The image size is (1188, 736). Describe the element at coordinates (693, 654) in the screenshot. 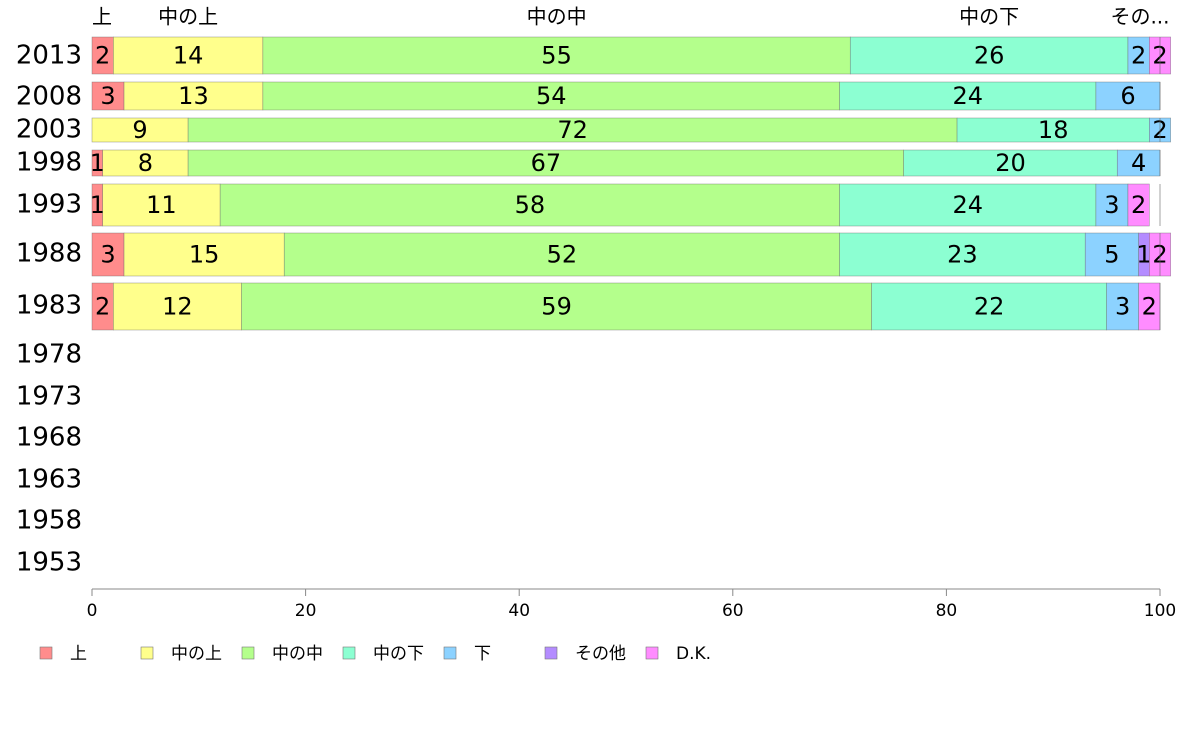

I see `legend-label-6: D.K.` at that location.